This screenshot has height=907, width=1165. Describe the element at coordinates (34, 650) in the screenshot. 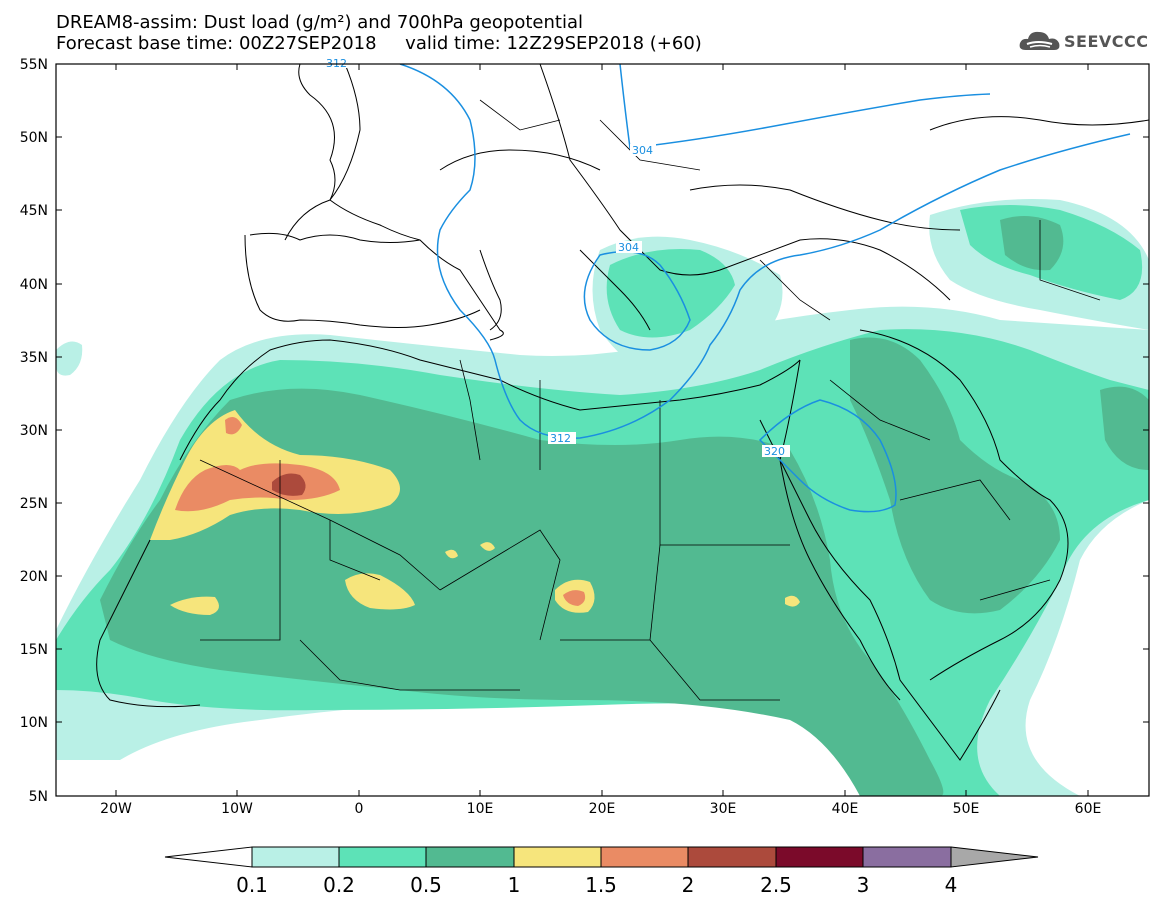

I see `lat-label: 15N` at that location.